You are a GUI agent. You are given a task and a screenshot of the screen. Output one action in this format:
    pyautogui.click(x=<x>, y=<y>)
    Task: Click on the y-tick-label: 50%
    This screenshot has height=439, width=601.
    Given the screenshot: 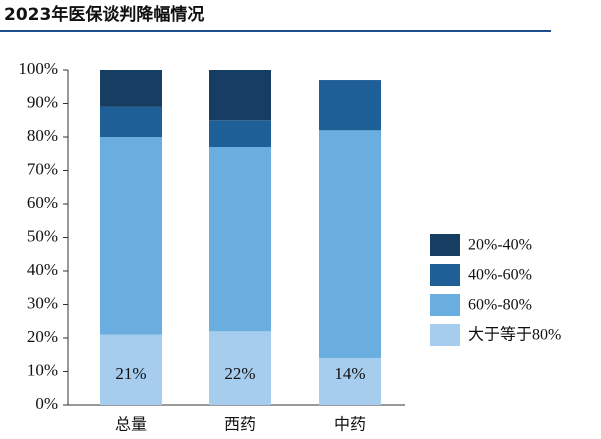 What is the action you would take?
    pyautogui.click(x=42, y=235)
    